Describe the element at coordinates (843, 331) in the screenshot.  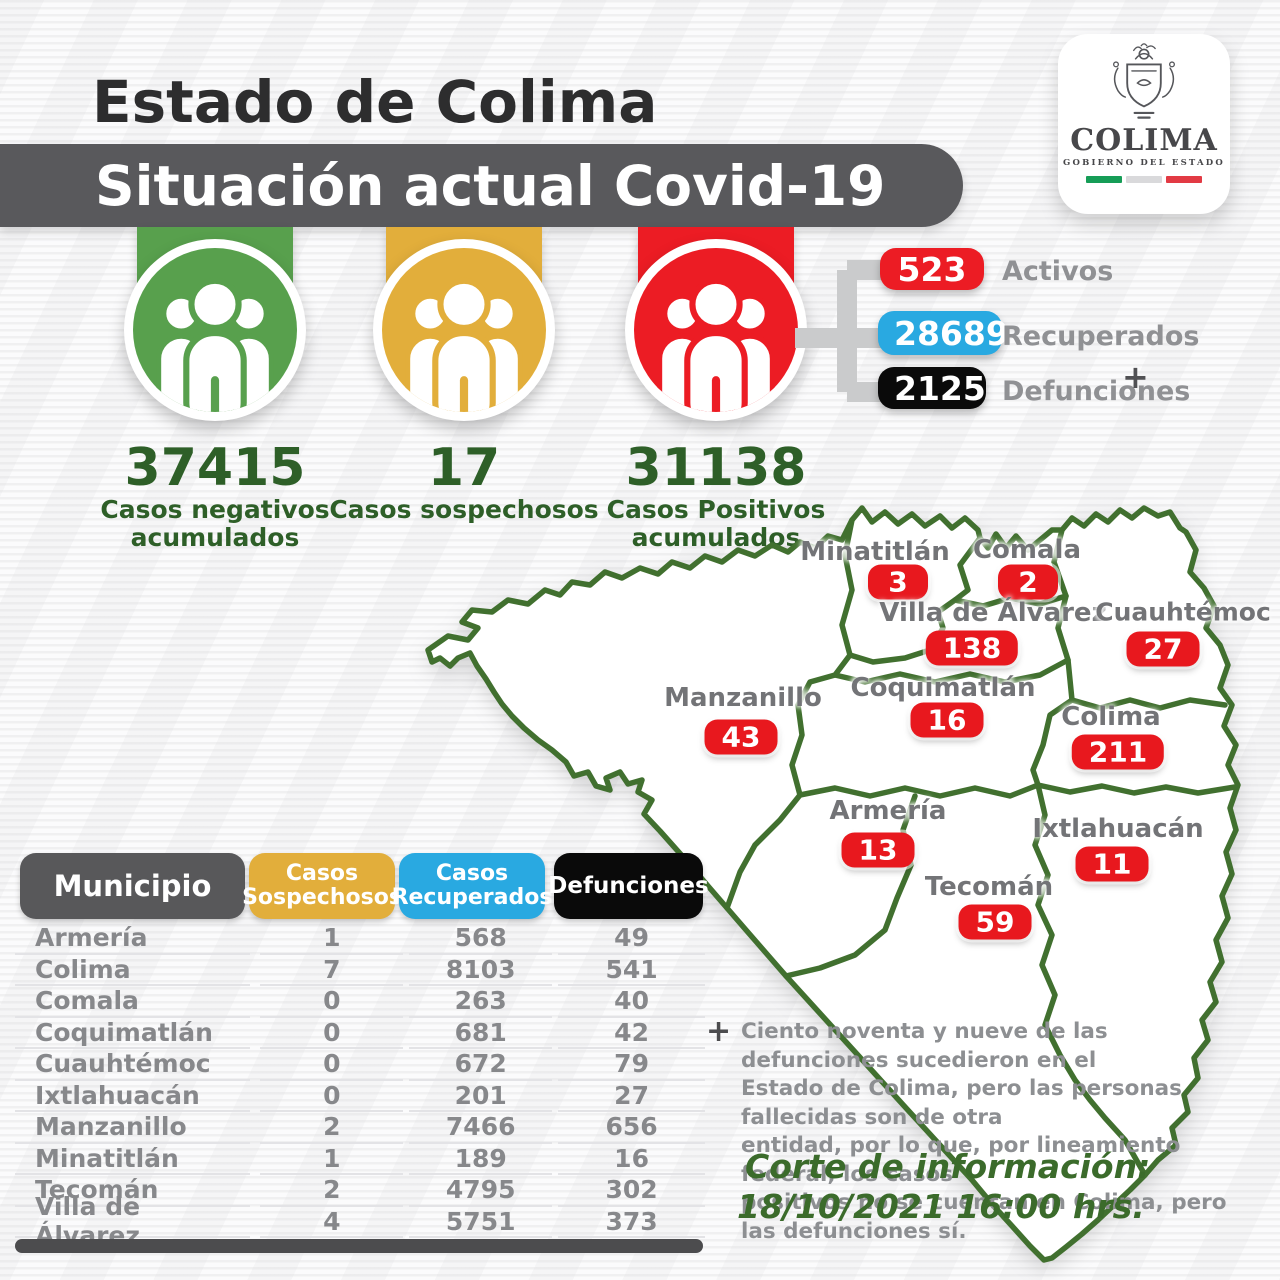
I see `bracket-connector` at that location.